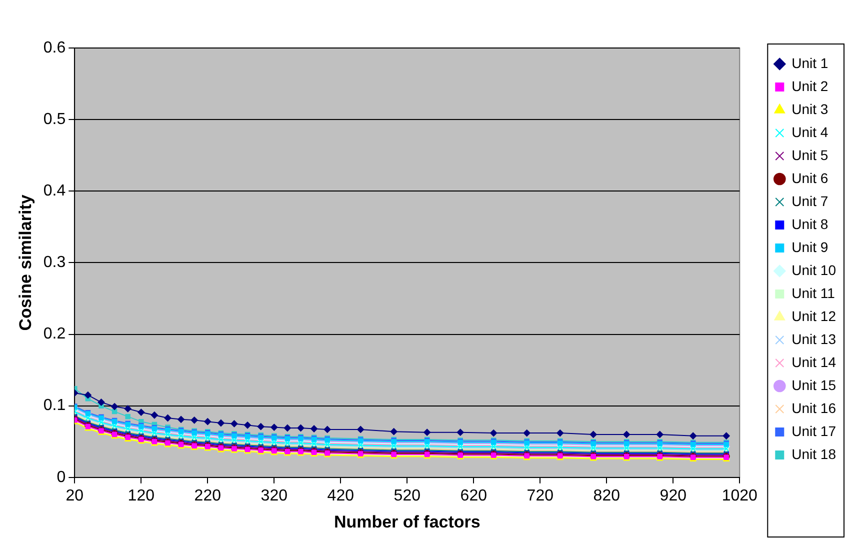  What do you see at coordinates (54, 47) in the screenshot?
I see `y-tick-label: 0.6` at bounding box center [54, 47].